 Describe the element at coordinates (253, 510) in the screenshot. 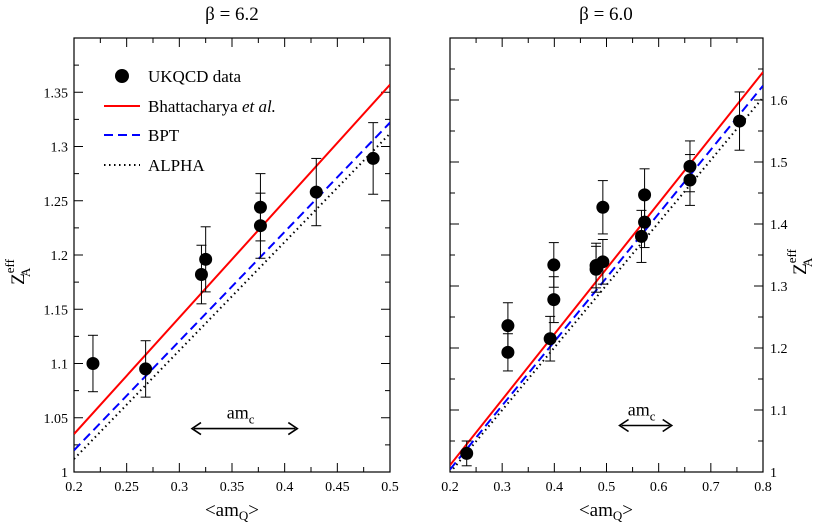

I see `left-x-label-close: >` at that location.